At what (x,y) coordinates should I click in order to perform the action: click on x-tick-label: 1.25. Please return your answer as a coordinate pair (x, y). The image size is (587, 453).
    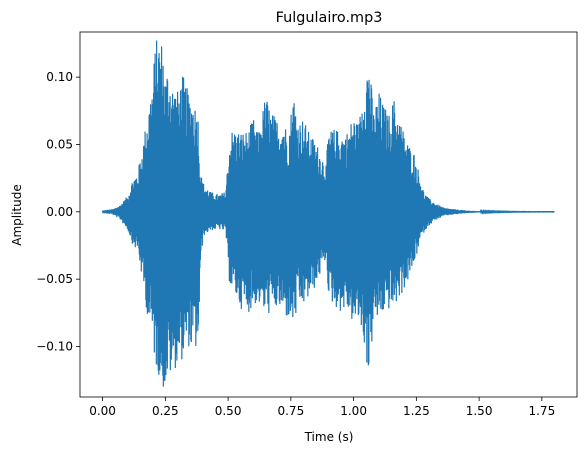
    Looking at the image, I should click on (416, 411).